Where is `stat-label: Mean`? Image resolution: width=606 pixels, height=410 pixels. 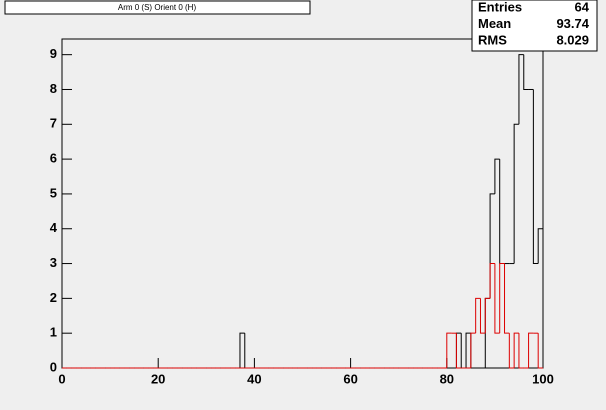 stat-label: Mean is located at coordinates (494, 23).